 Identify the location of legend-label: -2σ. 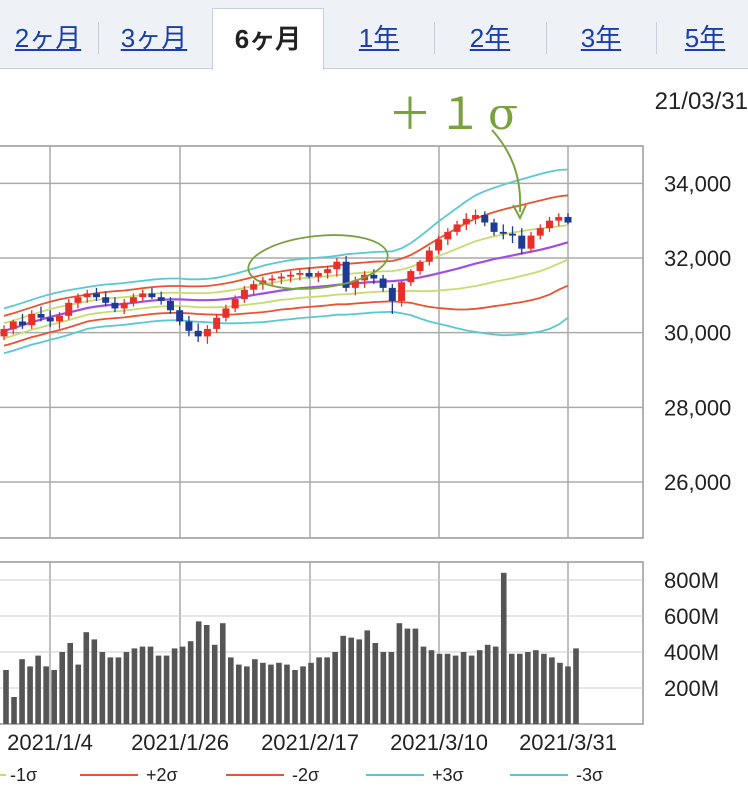
(305, 775).